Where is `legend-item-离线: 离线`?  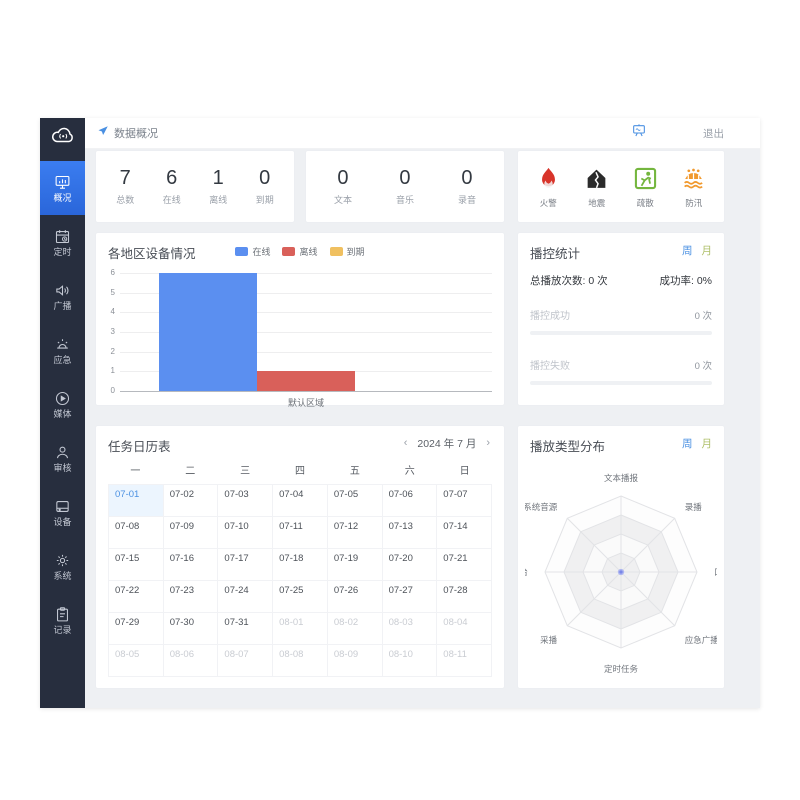 legend-item-离线: 离线 is located at coordinates (300, 251).